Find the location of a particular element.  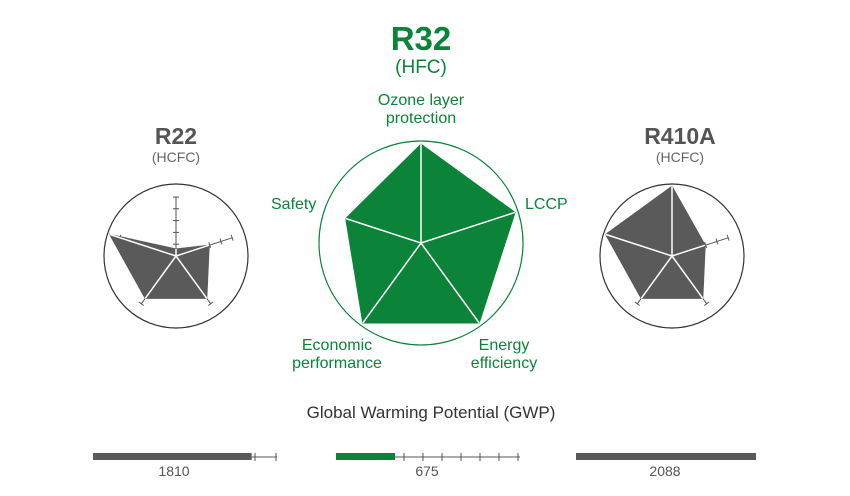

r22-title: R22 is located at coordinates (176, 136).